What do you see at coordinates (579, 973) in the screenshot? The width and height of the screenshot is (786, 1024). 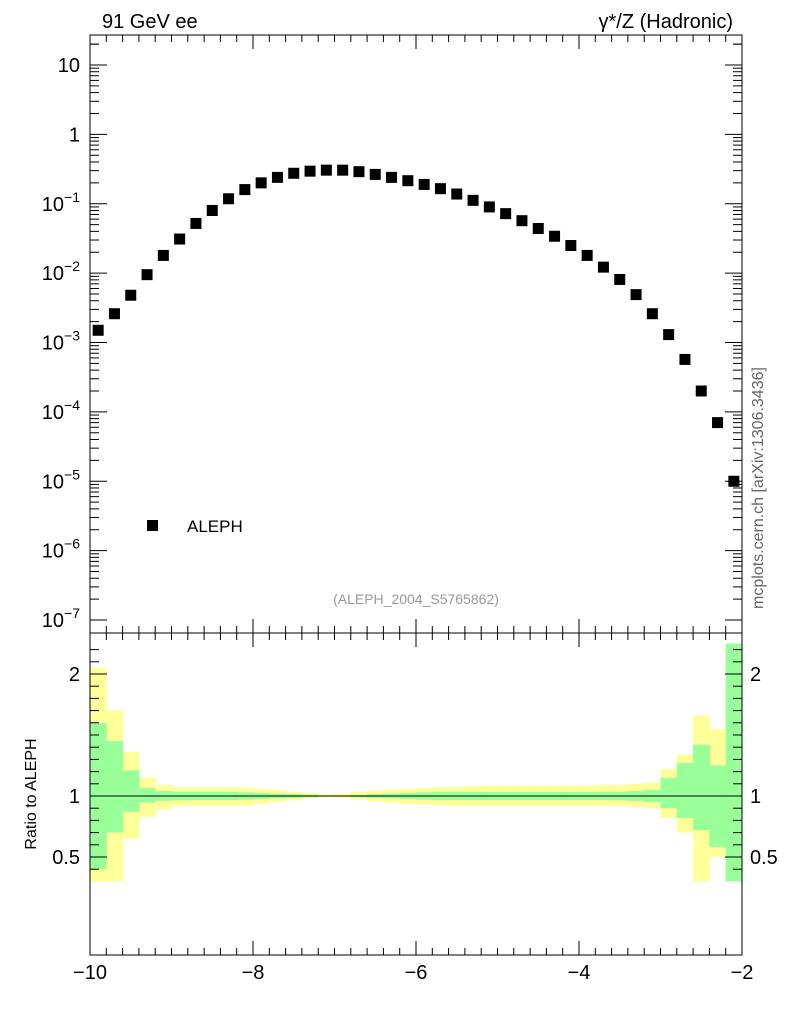 I see `x-tick-label: −4` at bounding box center [579, 973].